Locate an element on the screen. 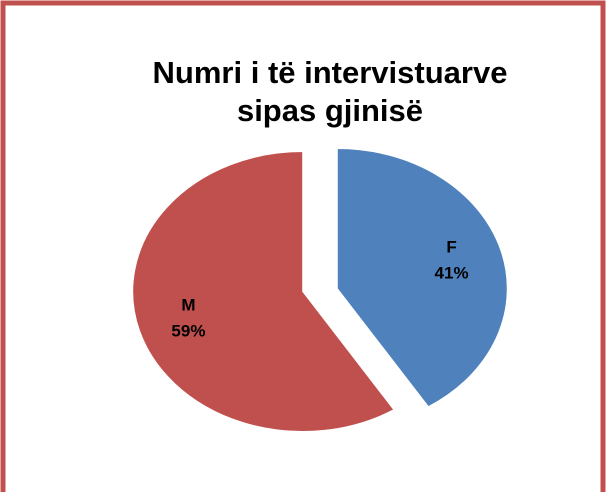 The image size is (608, 492). slice-category-label: M is located at coordinates (188, 304).